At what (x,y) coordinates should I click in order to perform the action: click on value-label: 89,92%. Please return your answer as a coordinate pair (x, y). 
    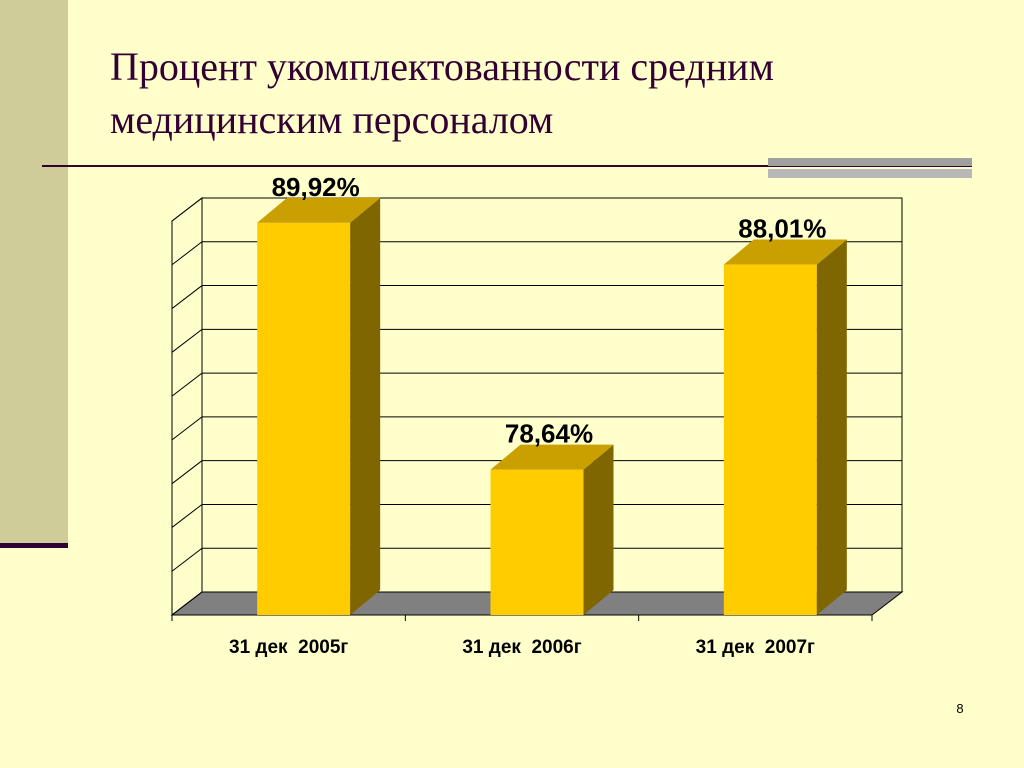
    Looking at the image, I should click on (316, 187).